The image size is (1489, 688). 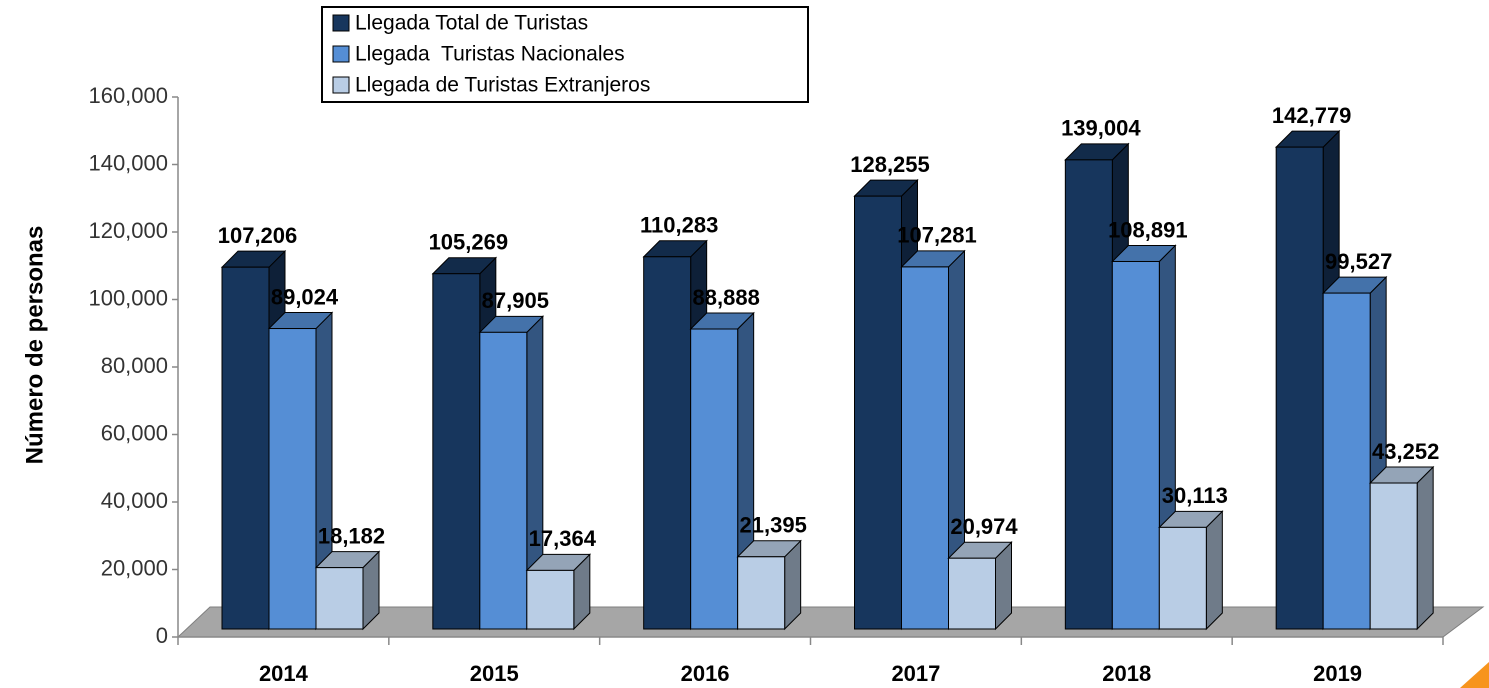 What do you see at coordinates (284, 673) in the screenshot?
I see `x-tick-label: 2014` at bounding box center [284, 673].